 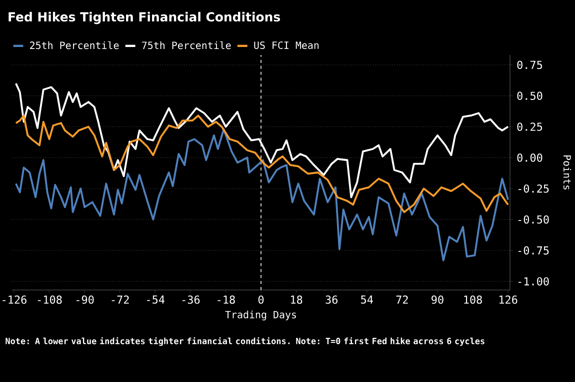 I want to click on x-axis-title: Trading Days, so click(x=260, y=315).